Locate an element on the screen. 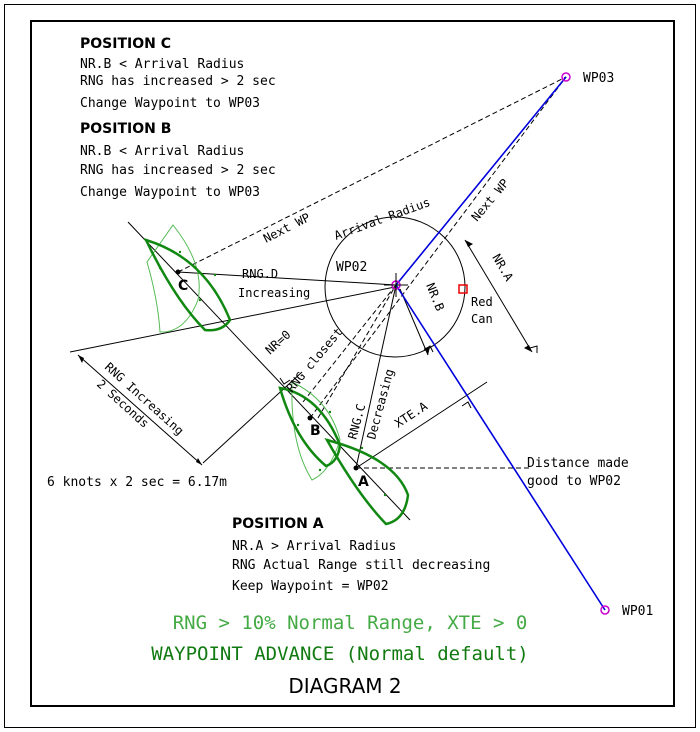 The image size is (700, 732). distance-made-good-line-1: Distance made is located at coordinates (578, 463).